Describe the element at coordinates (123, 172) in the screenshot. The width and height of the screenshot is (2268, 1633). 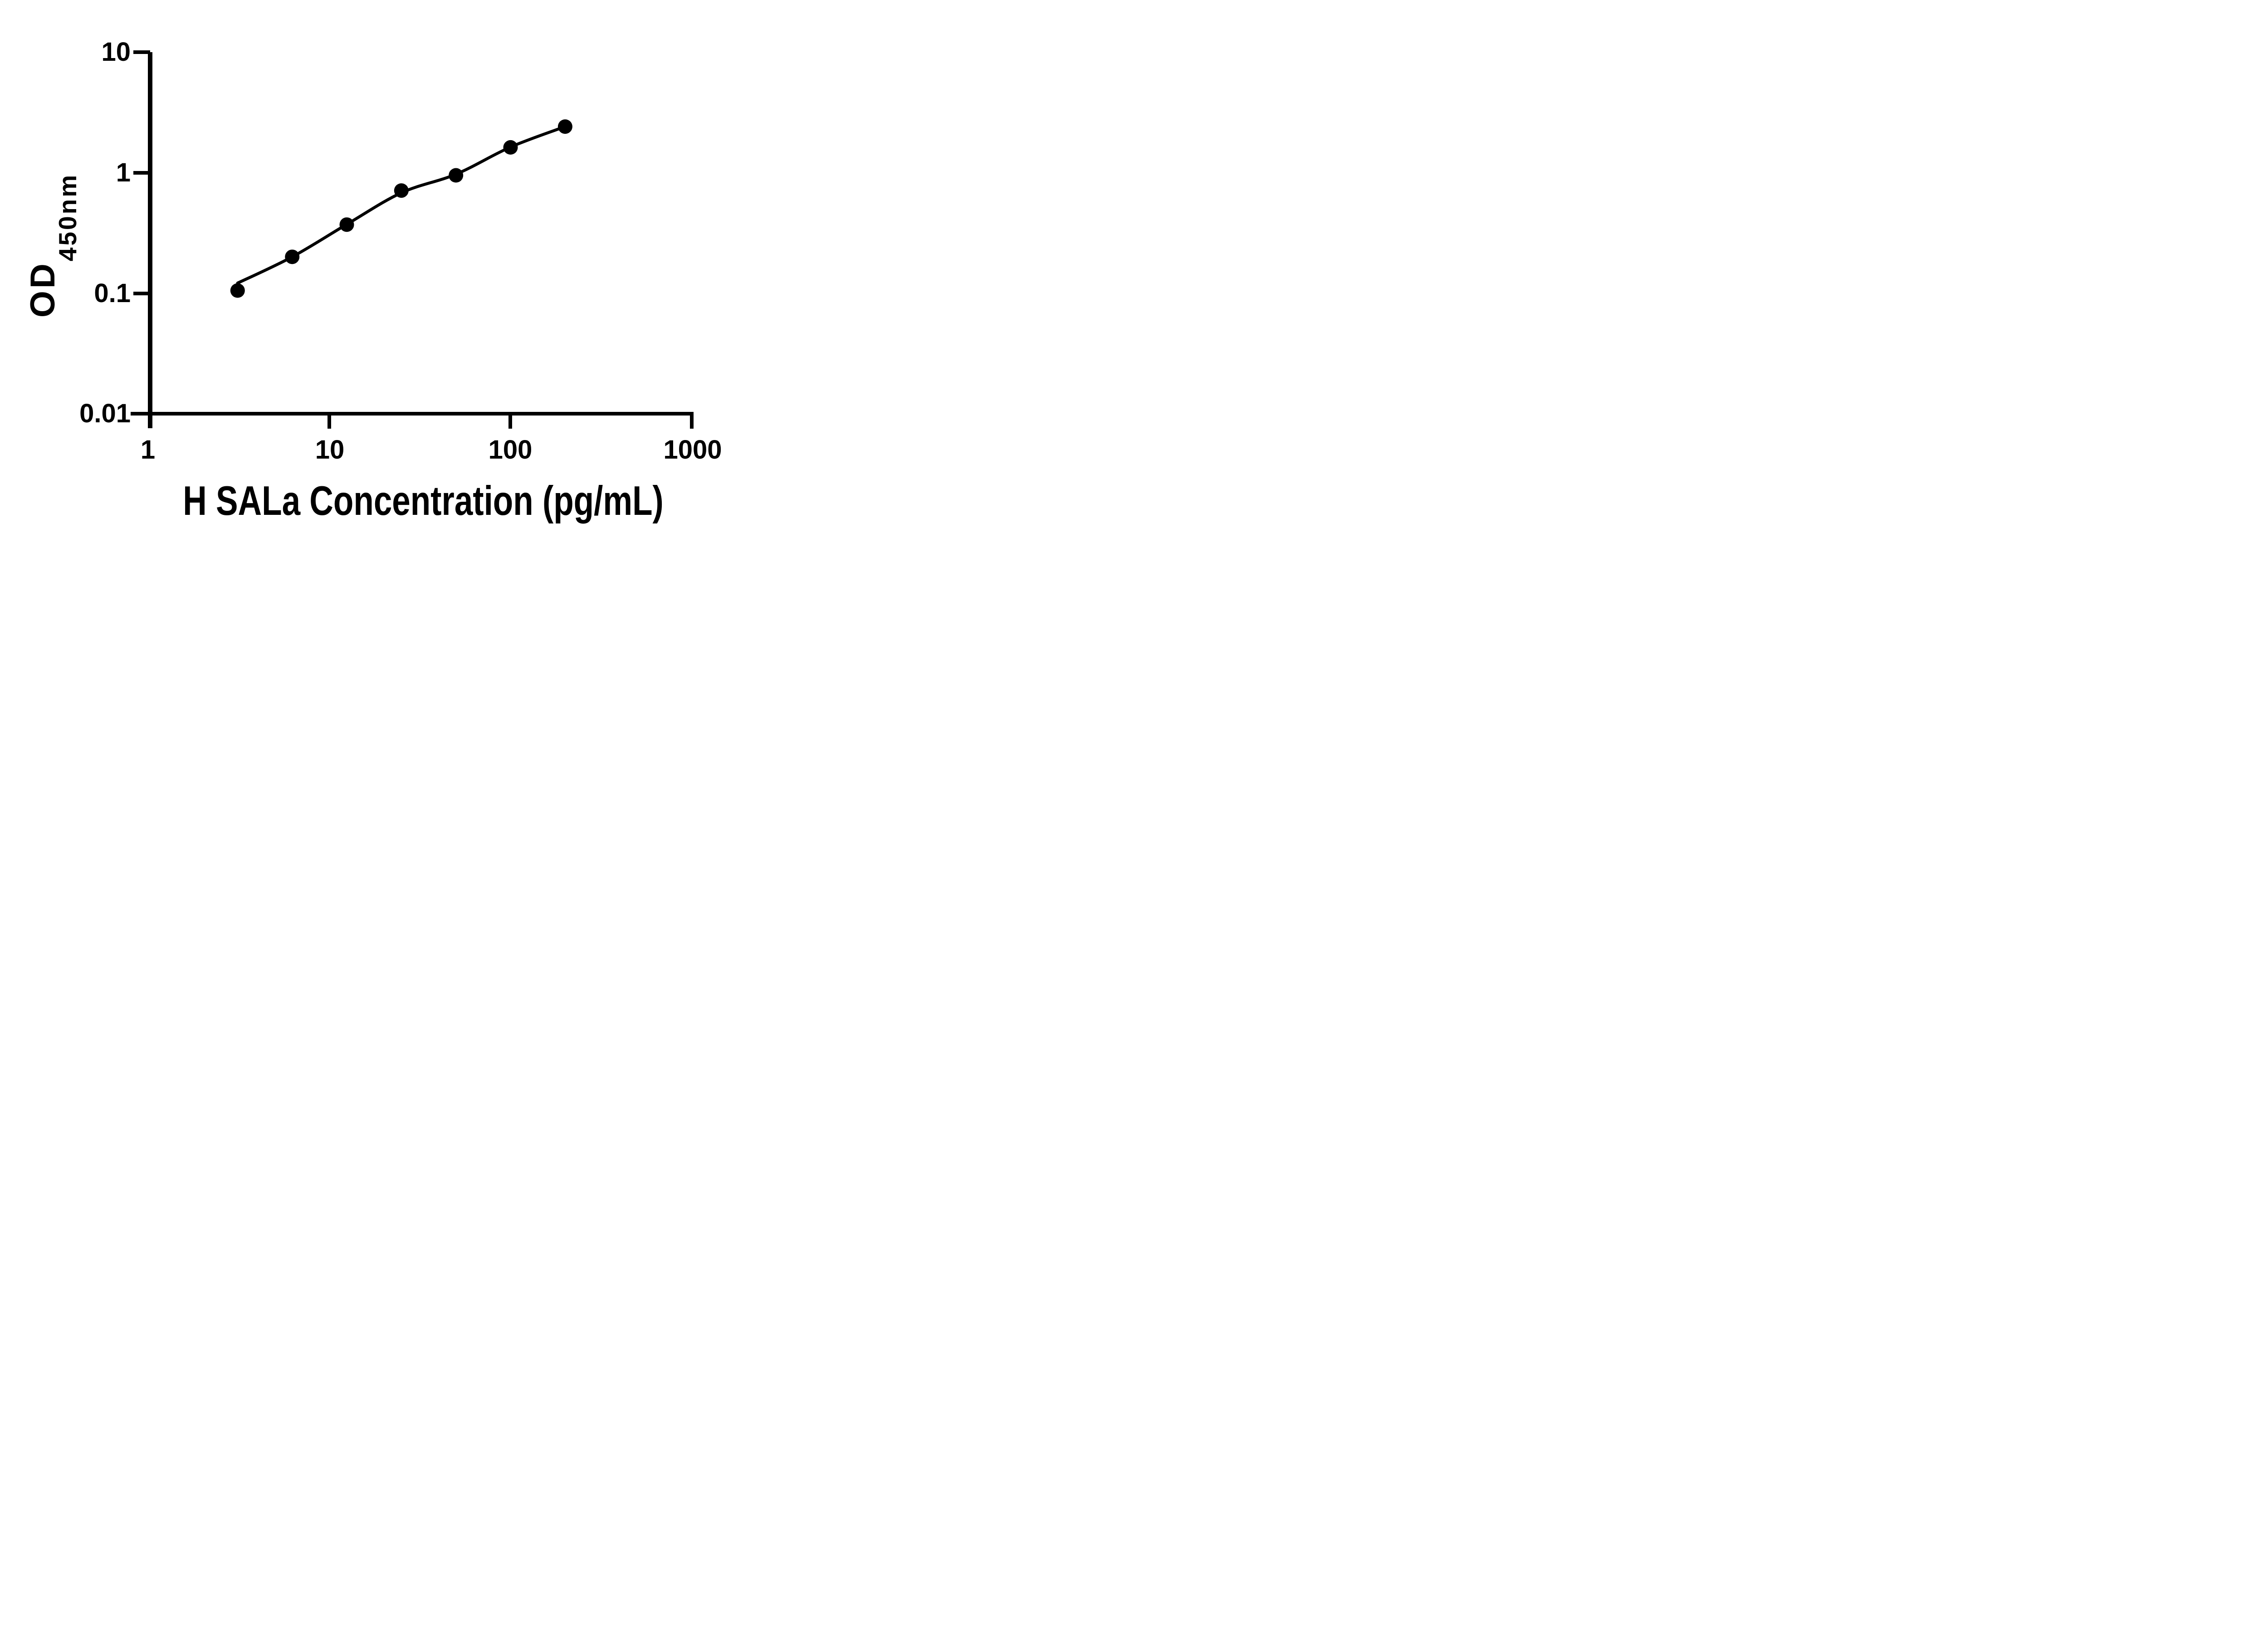
I see `y-tick-label-1: 1` at that location.